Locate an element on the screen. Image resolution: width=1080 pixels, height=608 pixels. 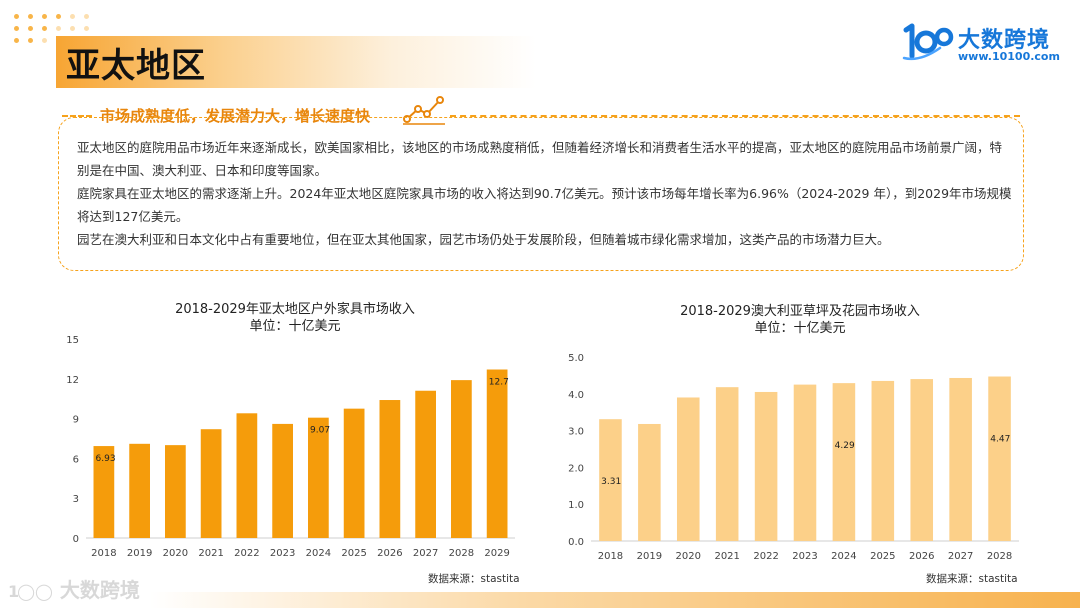
chart-2-data-label: 4.47 is located at coordinates (1000, 440).